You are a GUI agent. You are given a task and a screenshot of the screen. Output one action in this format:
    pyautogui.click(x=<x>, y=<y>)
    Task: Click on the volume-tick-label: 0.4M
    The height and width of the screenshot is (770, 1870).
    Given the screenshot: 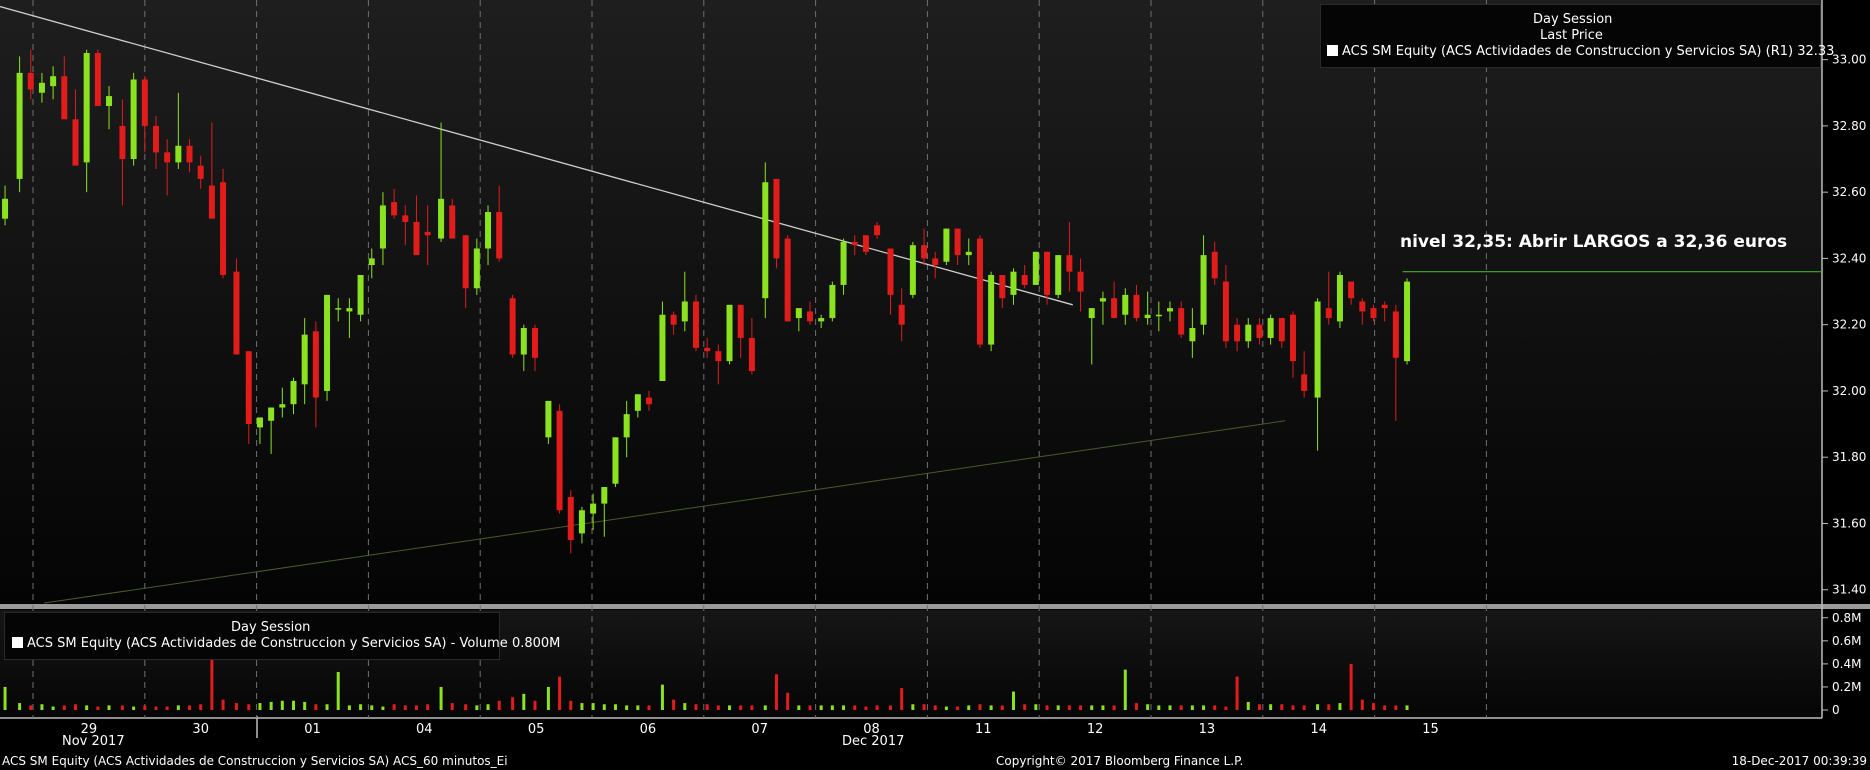 What is the action you would take?
    pyautogui.click(x=1846, y=664)
    